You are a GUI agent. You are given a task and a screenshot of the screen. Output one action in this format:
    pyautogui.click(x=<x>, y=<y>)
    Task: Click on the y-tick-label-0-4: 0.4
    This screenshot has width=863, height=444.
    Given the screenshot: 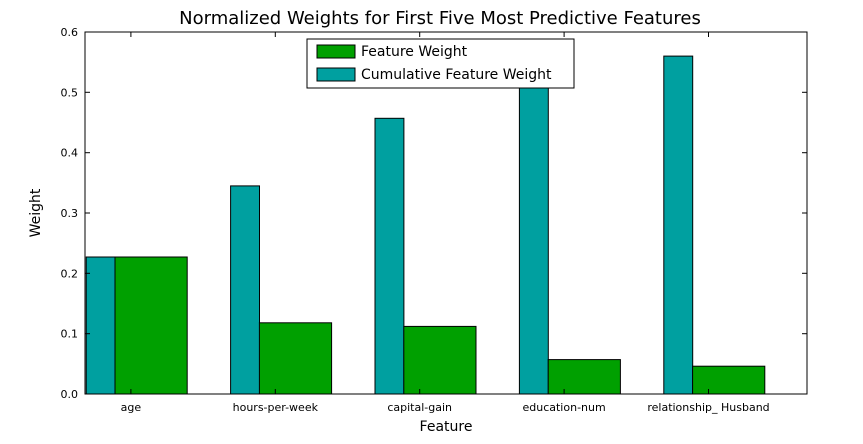 What is the action you would take?
    pyautogui.click(x=70, y=153)
    